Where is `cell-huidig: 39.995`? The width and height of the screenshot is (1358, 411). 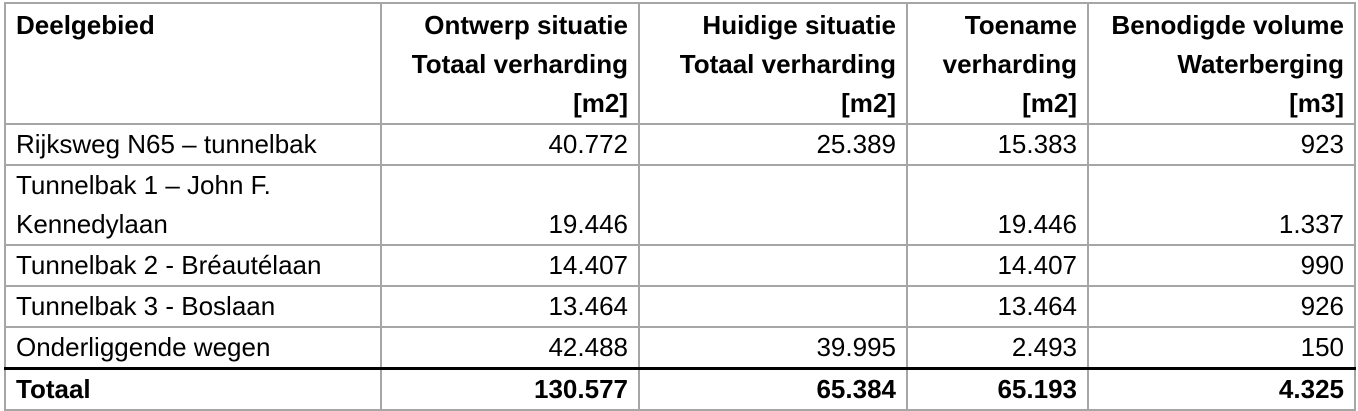
cell-huidig: 39.995 is located at coordinates (773, 348).